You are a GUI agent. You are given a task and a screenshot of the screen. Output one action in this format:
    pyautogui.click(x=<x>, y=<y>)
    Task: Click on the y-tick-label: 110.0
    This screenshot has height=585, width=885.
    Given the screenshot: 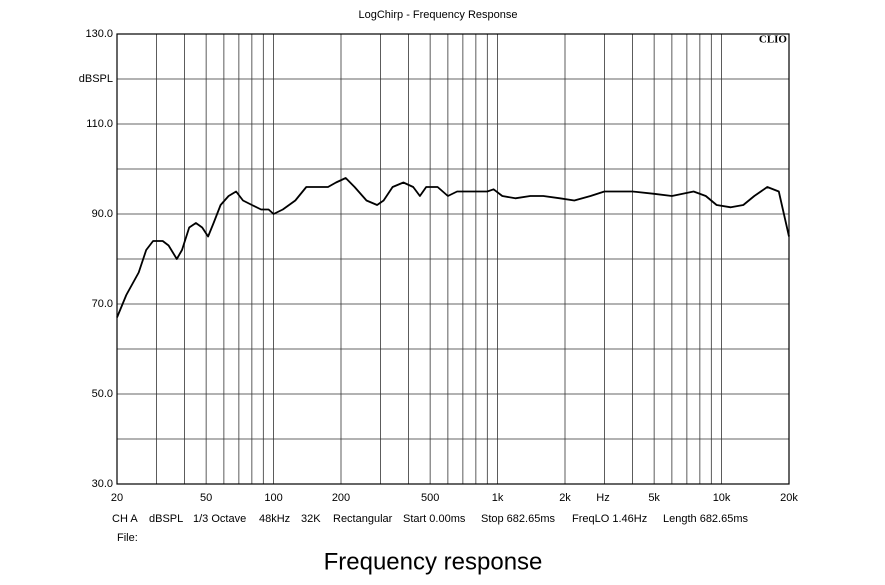 What is the action you would take?
    pyautogui.click(x=99, y=124)
    